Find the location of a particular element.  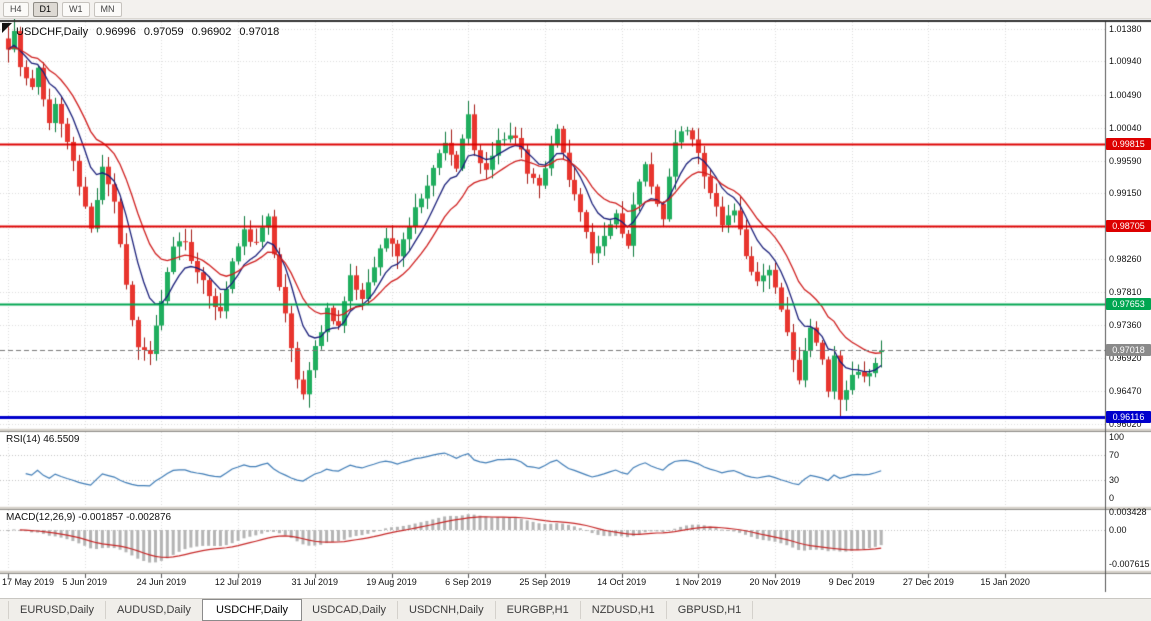

date-tick-label: 31 Jul 2019 is located at coordinates (315, 582).